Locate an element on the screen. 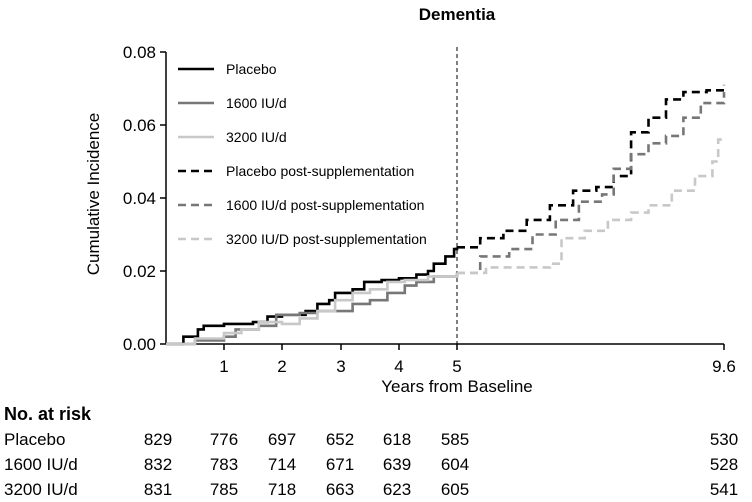 The width and height of the screenshot is (752, 502). risk-cell: 528 is located at coordinates (724, 464).